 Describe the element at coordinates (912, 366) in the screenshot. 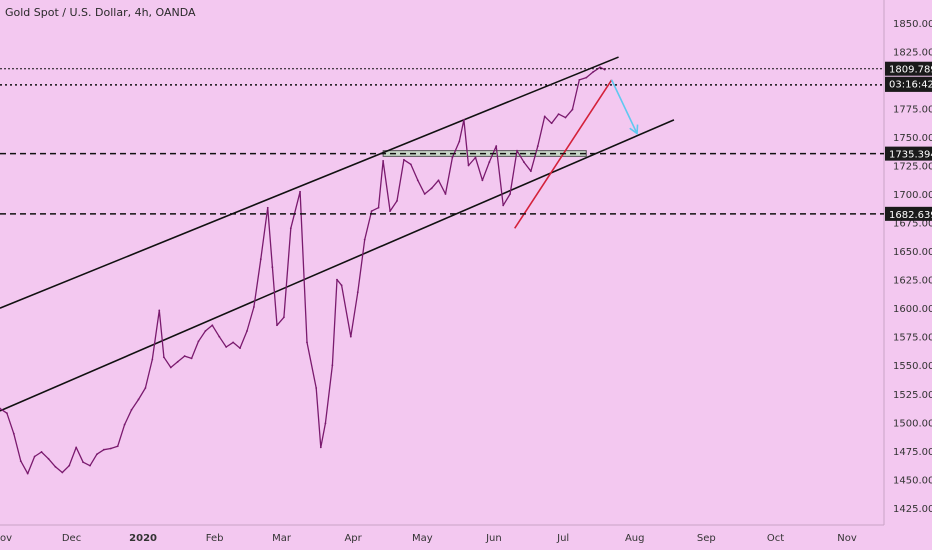

I see `y-tick-label: 1550.000` at that location.